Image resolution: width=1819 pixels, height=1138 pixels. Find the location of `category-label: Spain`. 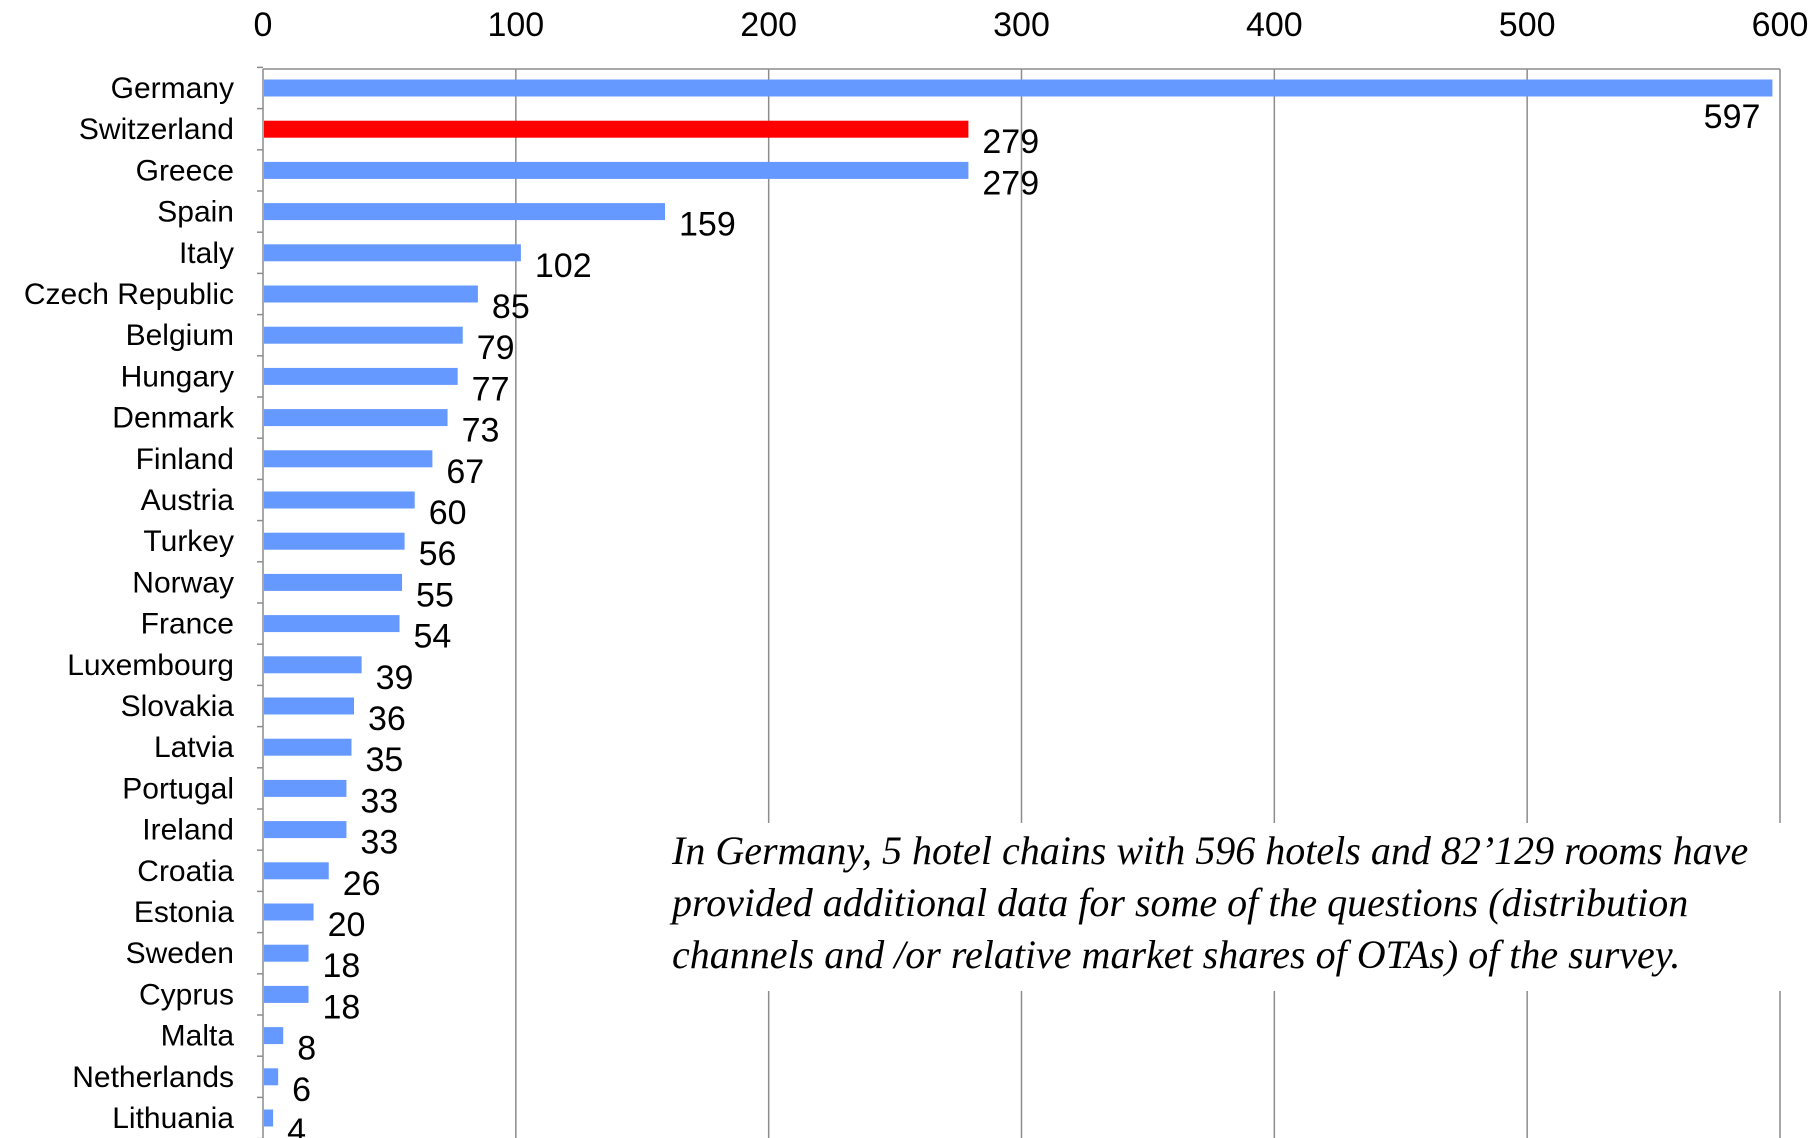

category-label: Spain is located at coordinates (195, 212).